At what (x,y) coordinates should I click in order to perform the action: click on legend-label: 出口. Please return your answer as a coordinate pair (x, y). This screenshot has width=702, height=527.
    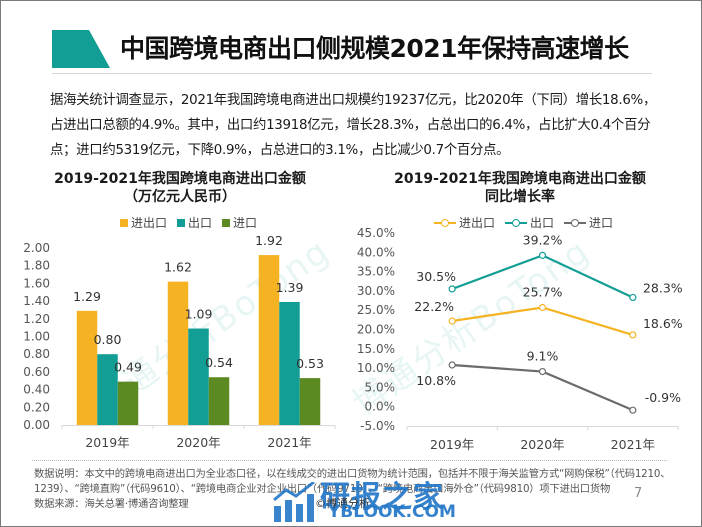
    Looking at the image, I should click on (542, 223).